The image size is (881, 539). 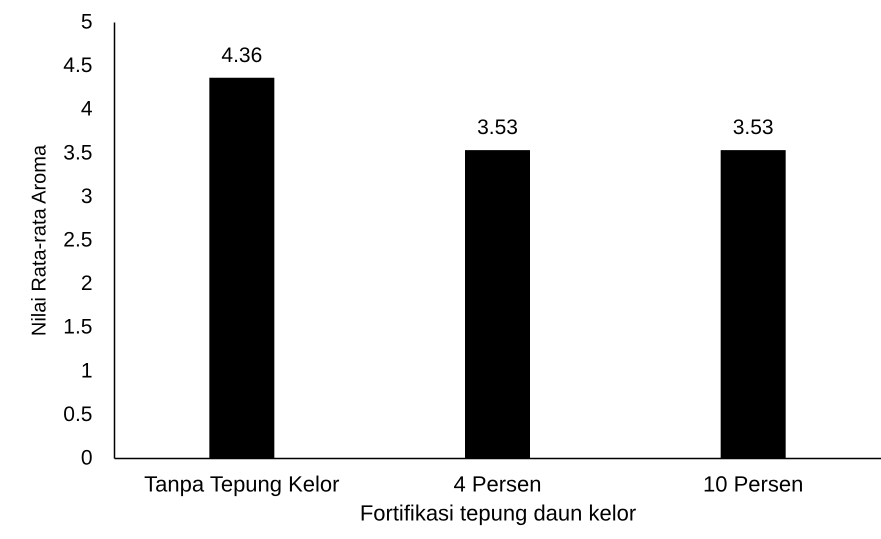 What do you see at coordinates (86, 109) in the screenshot?
I see `y-tick-label: 4` at bounding box center [86, 109].